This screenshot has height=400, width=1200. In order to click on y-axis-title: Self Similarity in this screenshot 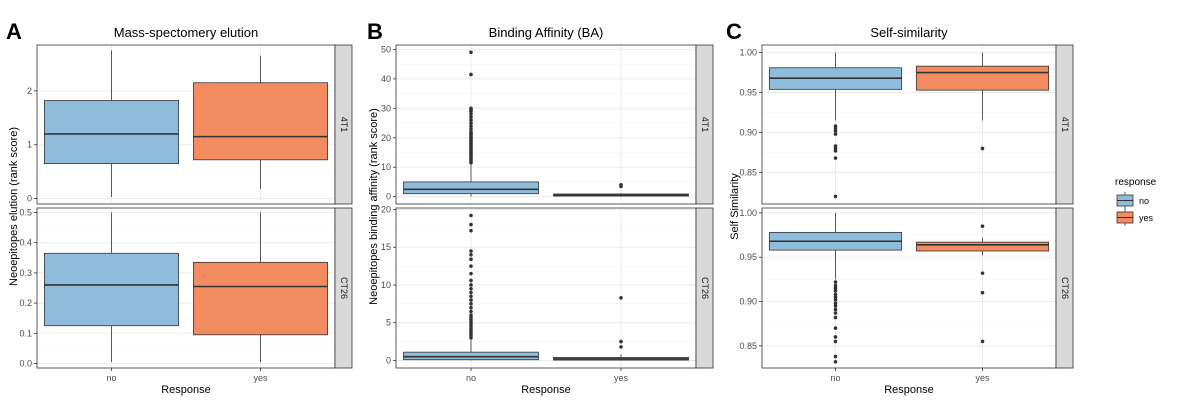, I will do `click(735, 206)`.